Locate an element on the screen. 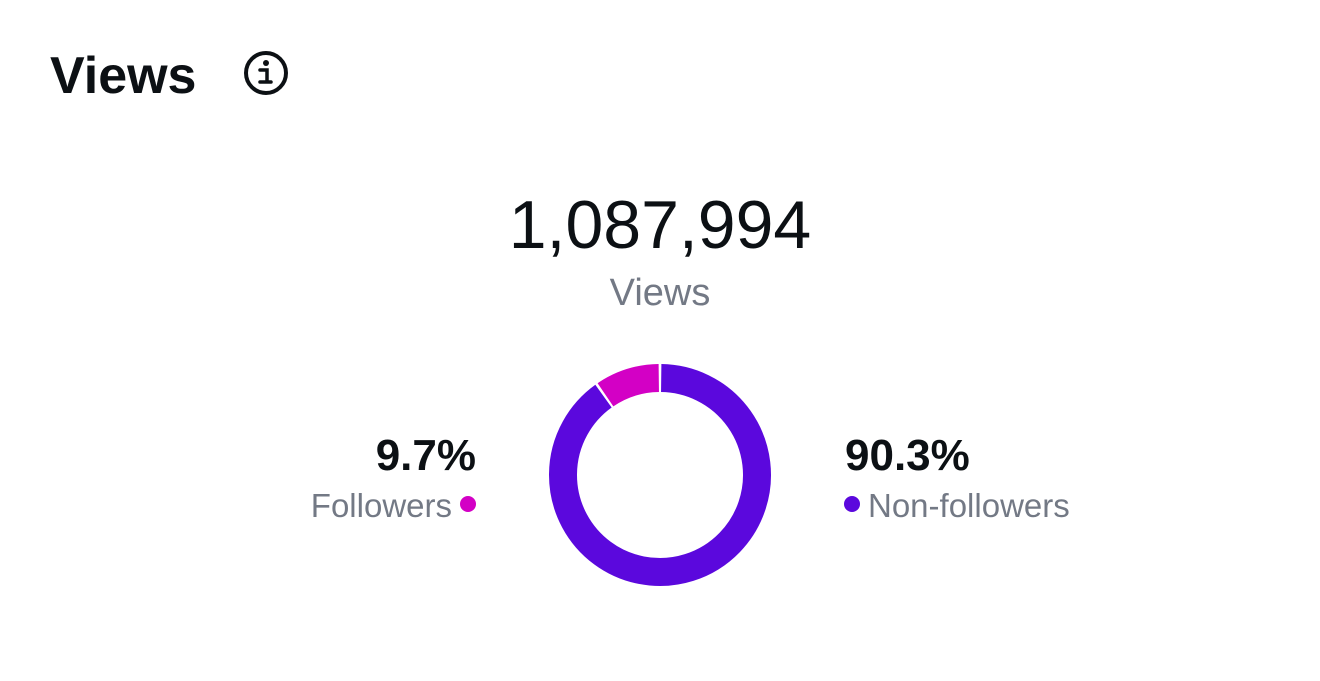 This screenshot has width=1320, height=681. total-label: Views is located at coordinates (660, 293).